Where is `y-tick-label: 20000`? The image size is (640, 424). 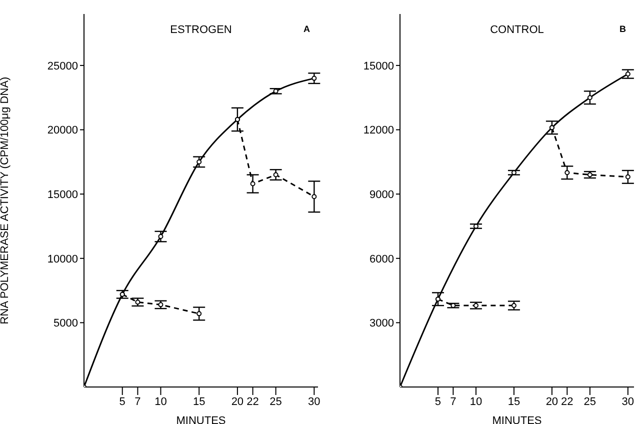 y-tick-label: 20000 is located at coordinates (62, 130).